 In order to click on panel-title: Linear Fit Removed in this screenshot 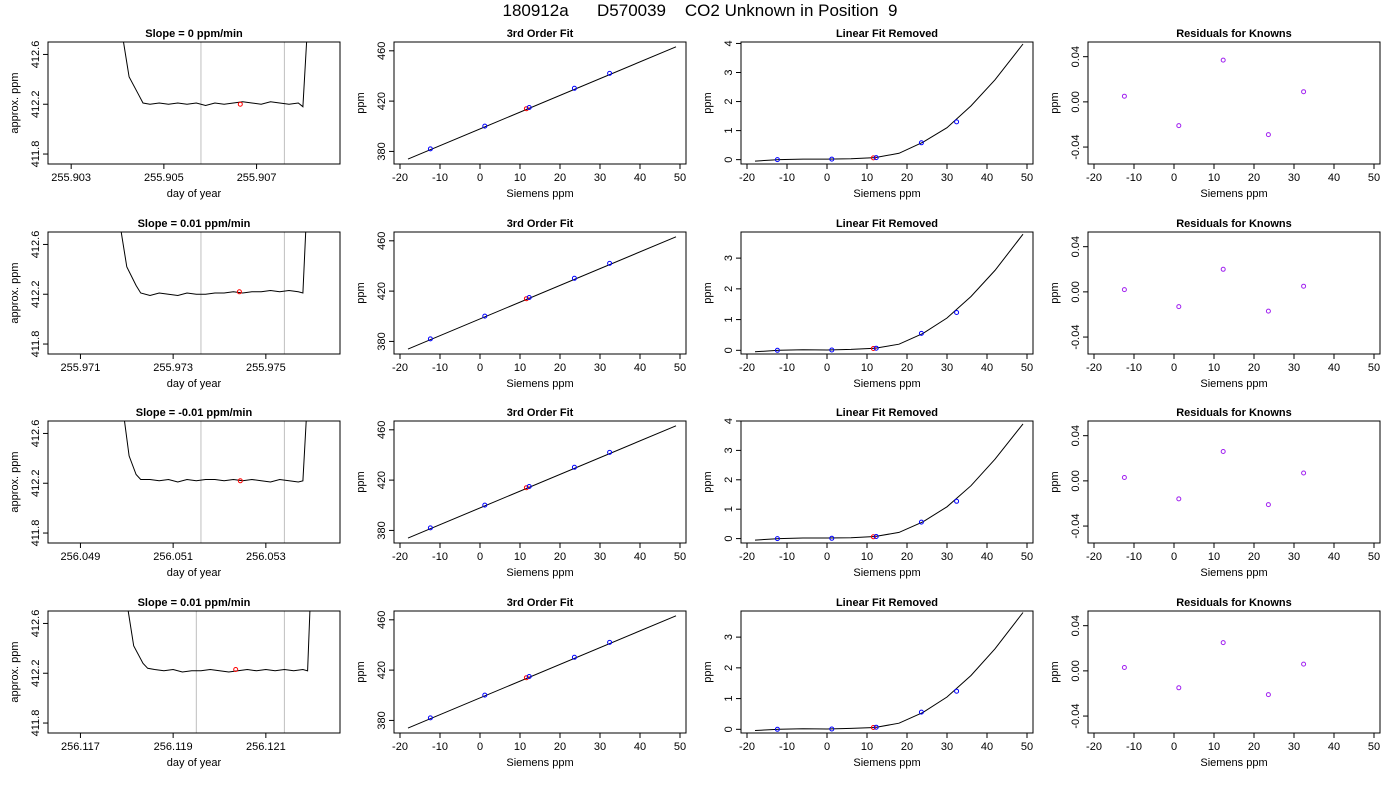, I will do `click(887, 224)`.